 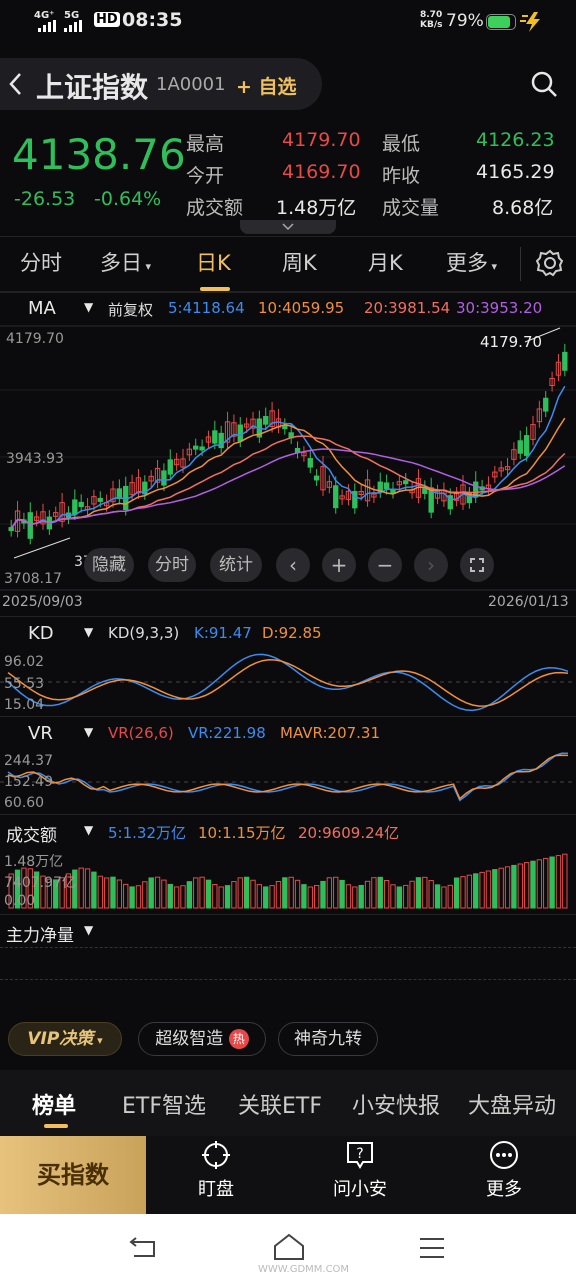 What do you see at coordinates (144, 1248) in the screenshot?
I see `system-back-icon` at bounding box center [144, 1248].